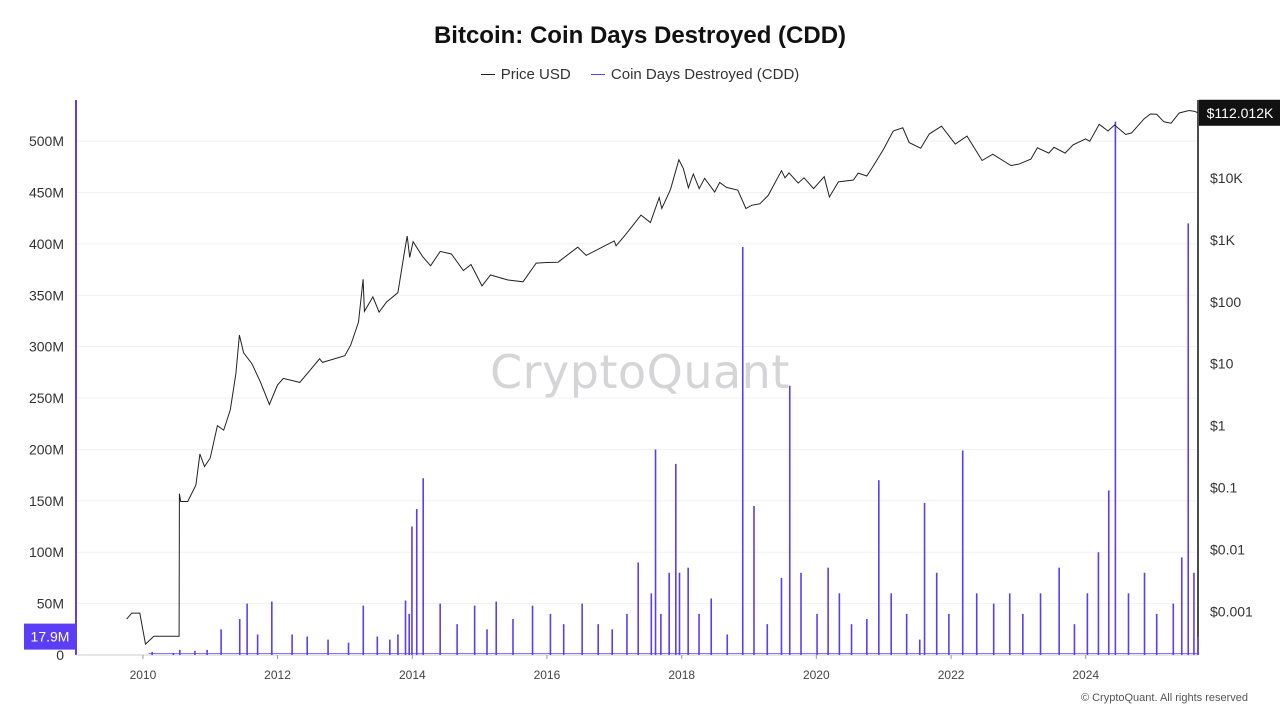 The image size is (1280, 720). I want to click on legend-item-price: Price USD, so click(525, 74).